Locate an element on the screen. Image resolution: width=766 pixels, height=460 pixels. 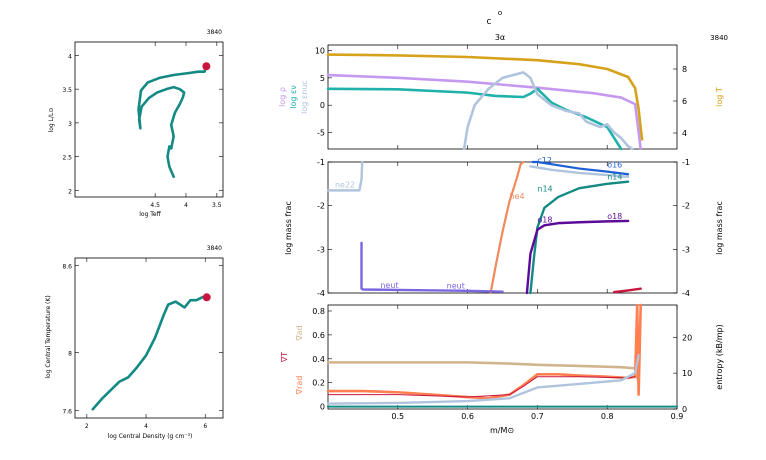
tc-x-tick-label: 6 is located at coordinates (205, 426).